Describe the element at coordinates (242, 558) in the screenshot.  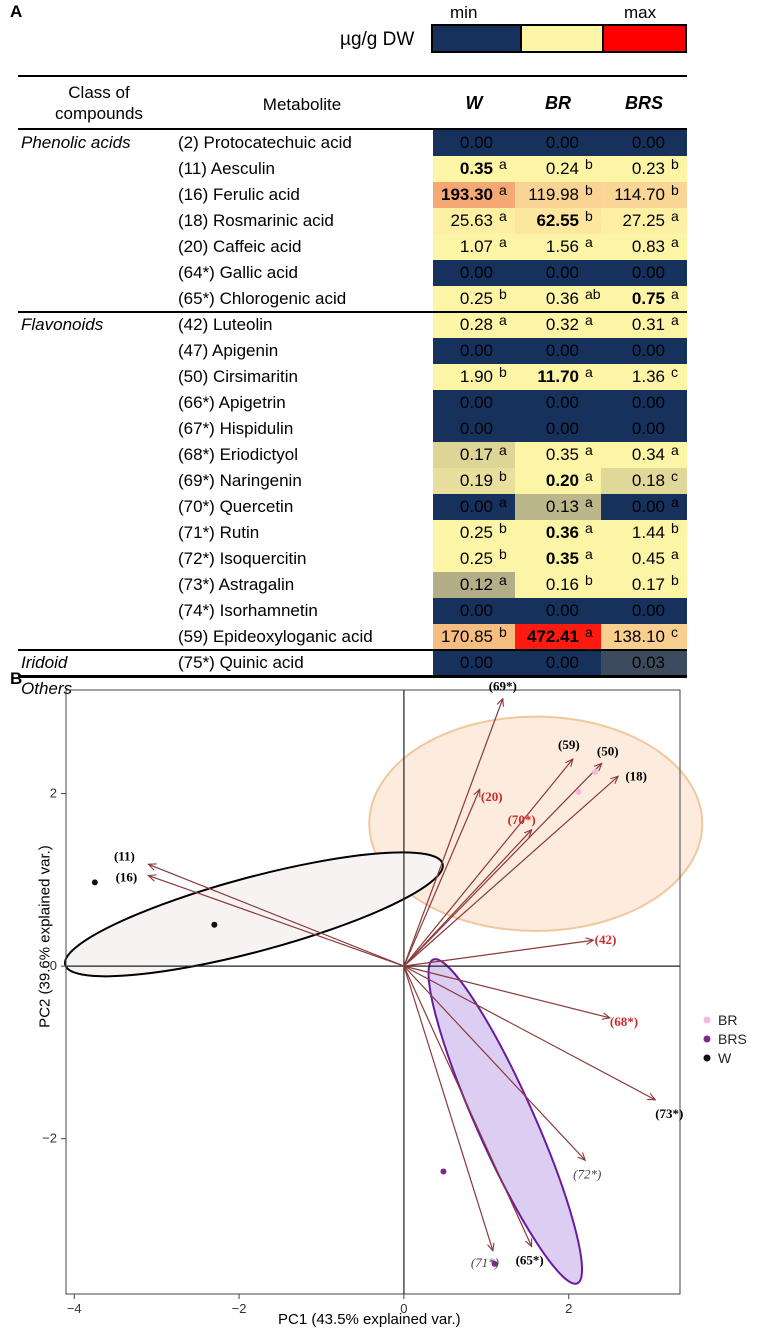
I see `metabolite-name: (72*) Isoquercitin` at that location.